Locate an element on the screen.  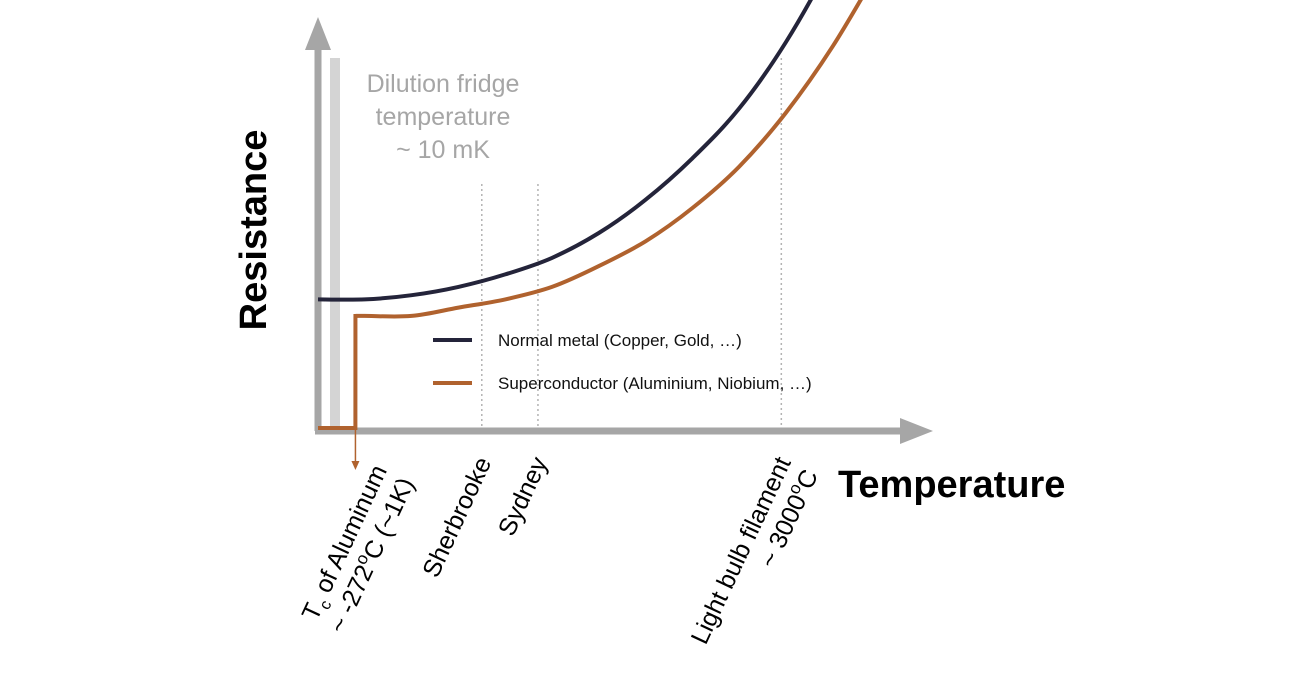
x-axis-arrowhead is located at coordinates (916, 431).